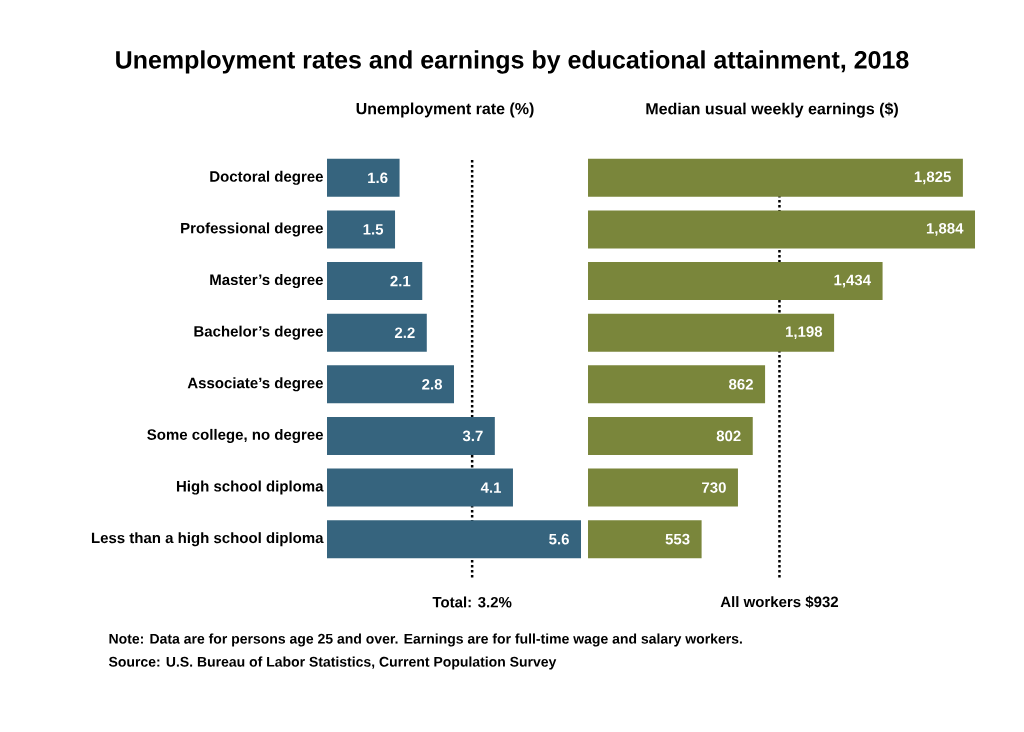 This screenshot has height=732, width=1024. I want to click on data-label: 730, so click(714, 487).